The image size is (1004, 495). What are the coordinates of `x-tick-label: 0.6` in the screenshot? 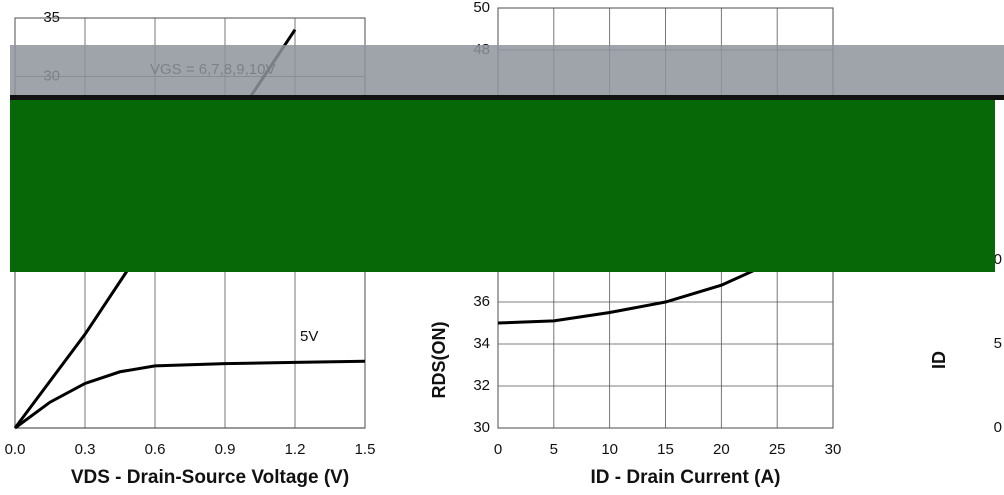 It's located at (155, 449).